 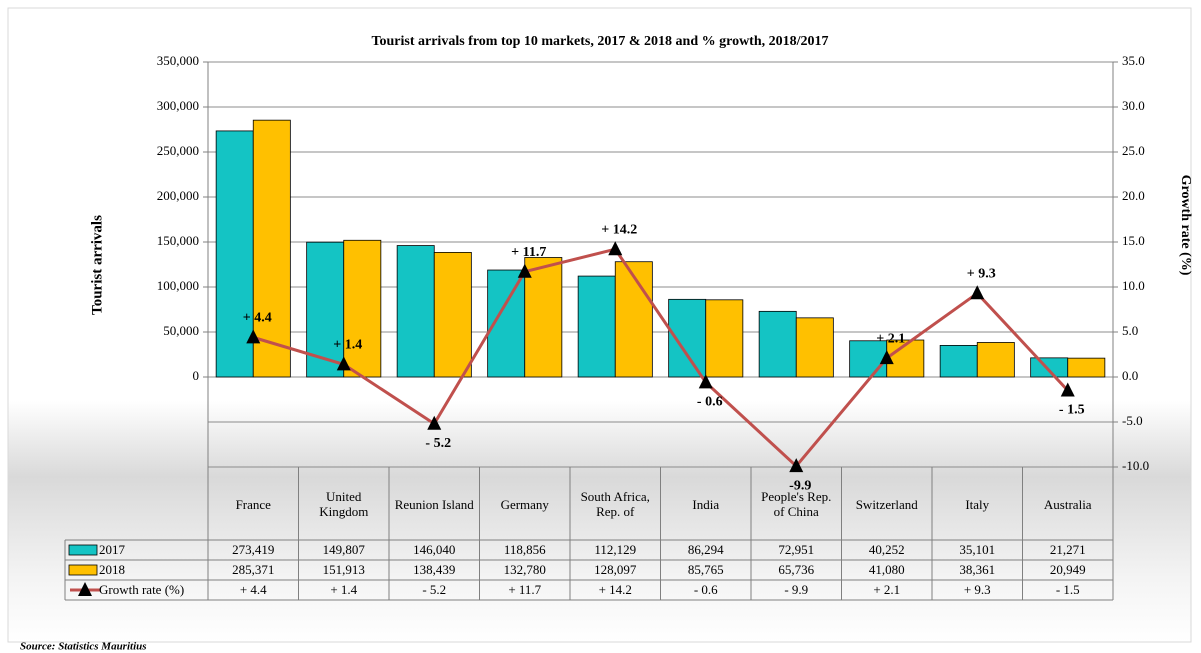 I want to click on table-cell: 86,294, so click(x=706, y=549).